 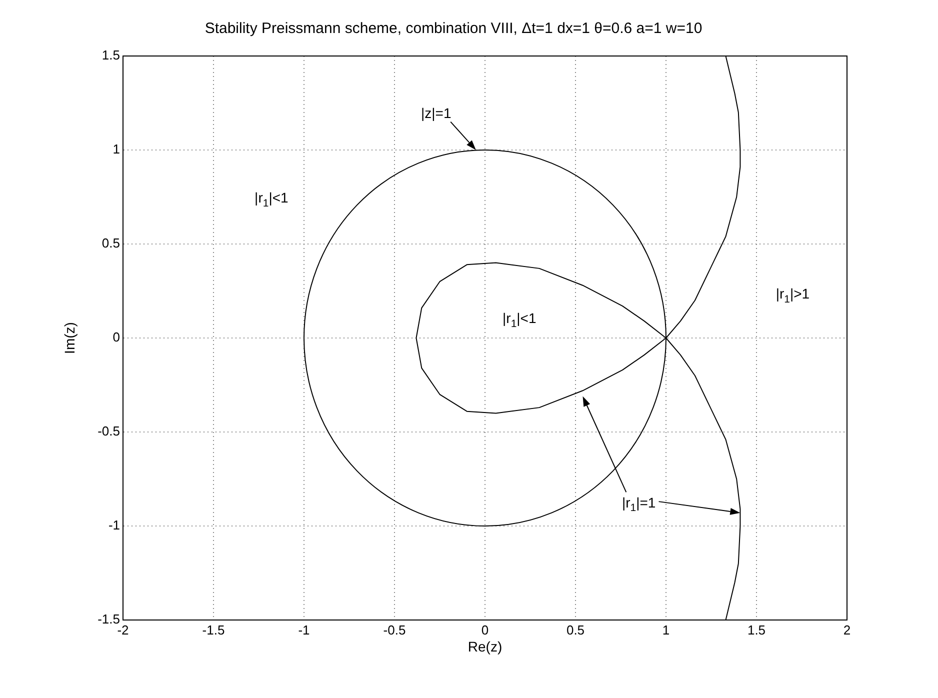 What do you see at coordinates (114, 525) in the screenshot?
I see `y-tick-label: -1` at bounding box center [114, 525].